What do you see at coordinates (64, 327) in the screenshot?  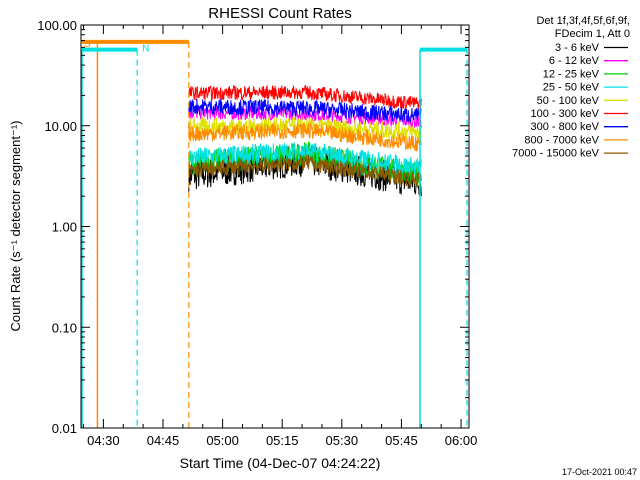 I see `y-tick-label: 0.10` at bounding box center [64, 327].